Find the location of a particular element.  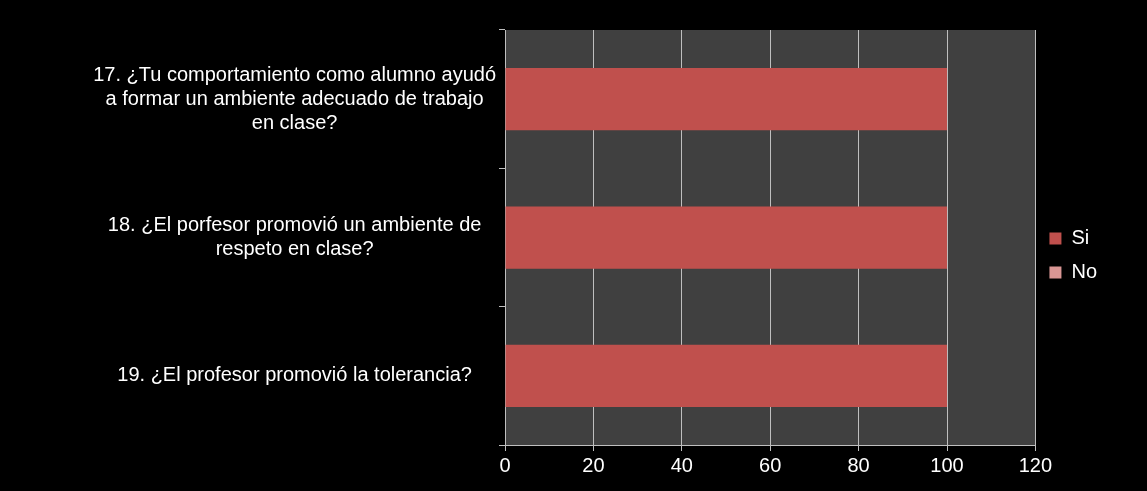

legend-label: No is located at coordinates (1084, 271).